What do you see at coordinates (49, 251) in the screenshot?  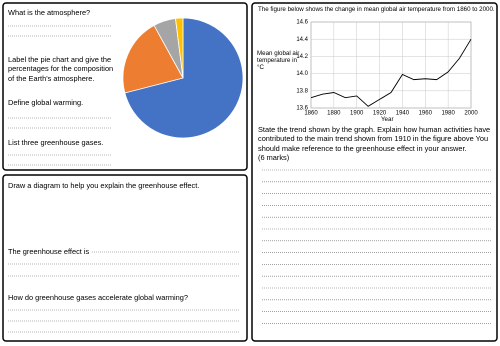 I see `sentence-start: The greenhouse effect is` at bounding box center [49, 251].